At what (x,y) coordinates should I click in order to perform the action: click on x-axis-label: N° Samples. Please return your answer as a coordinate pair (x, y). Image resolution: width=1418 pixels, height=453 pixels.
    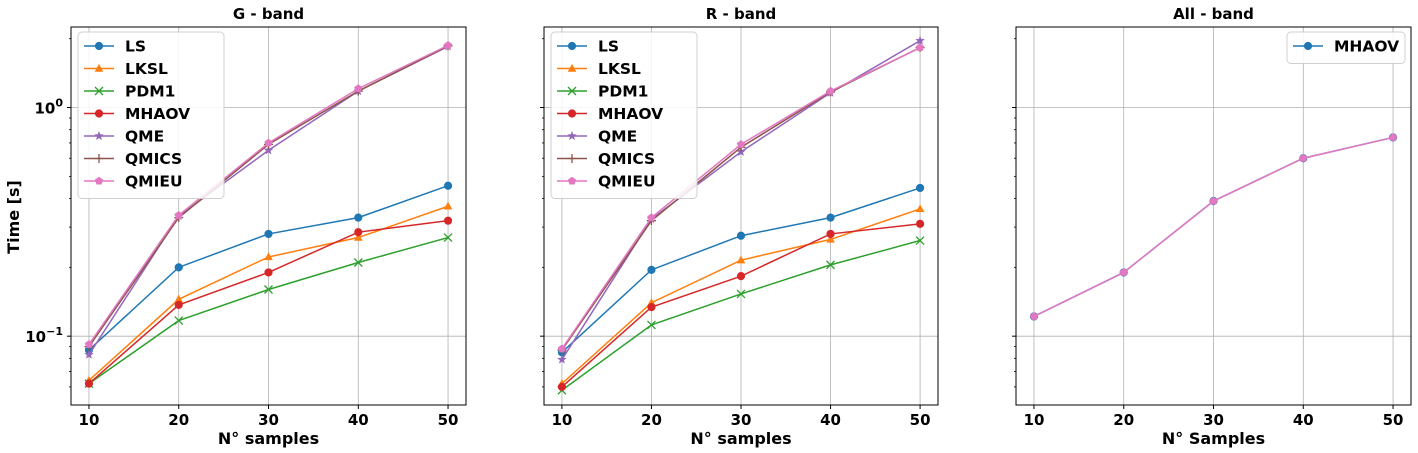
    Looking at the image, I should click on (1213, 438).